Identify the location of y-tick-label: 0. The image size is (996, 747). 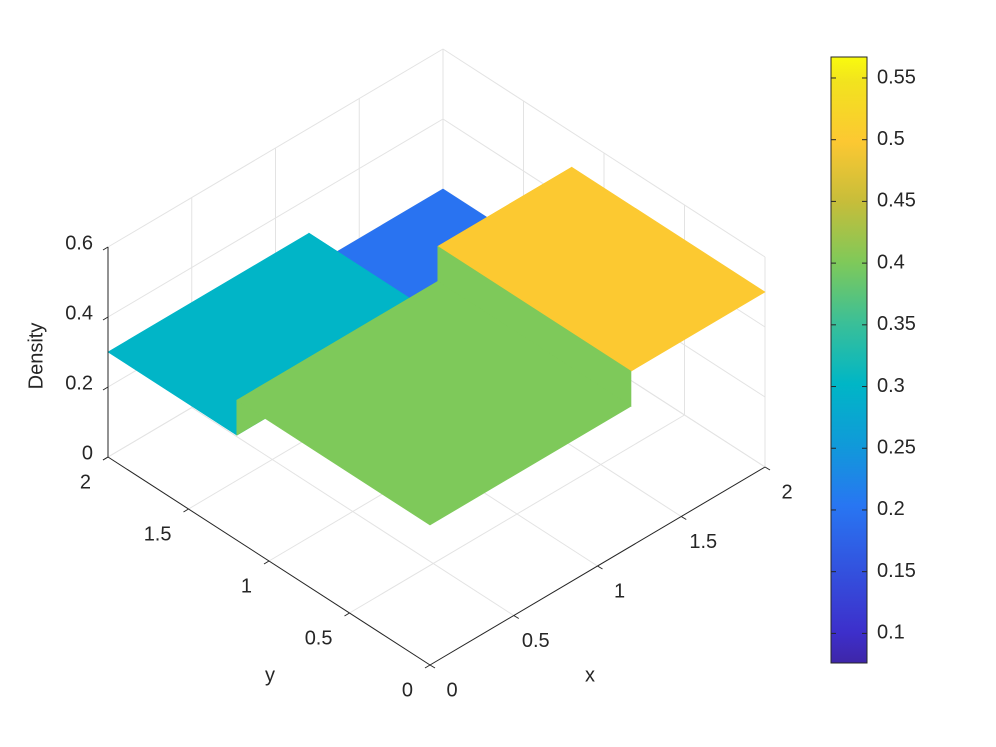
(407, 690).